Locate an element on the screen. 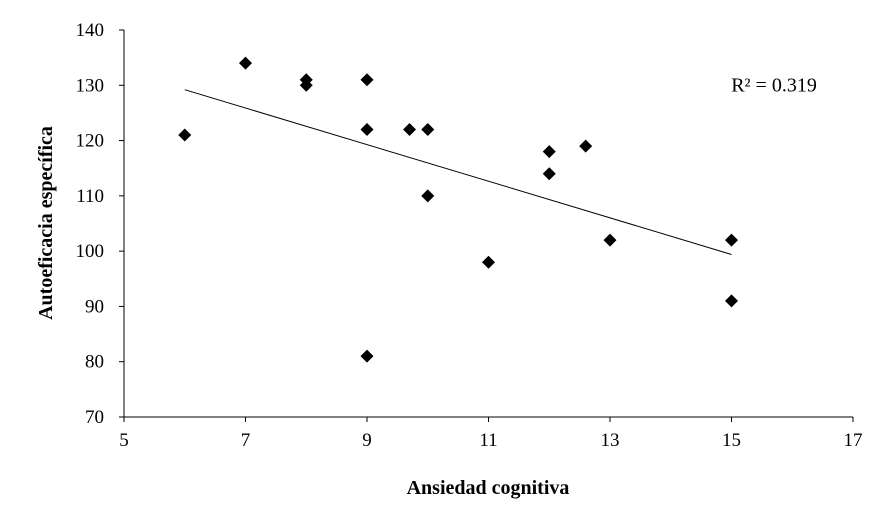 This screenshot has width=893, height=527. x-tick-label: 15 is located at coordinates (731, 440).